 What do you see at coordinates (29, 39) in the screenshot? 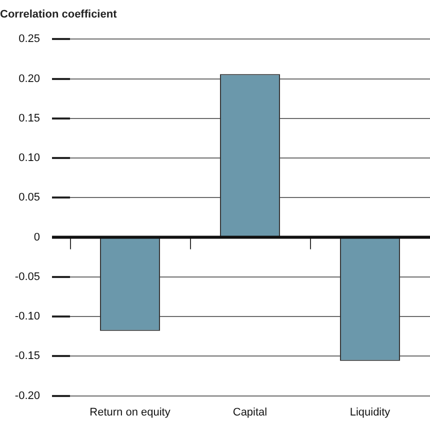
I see `y-tick-label: 0.25` at bounding box center [29, 39].